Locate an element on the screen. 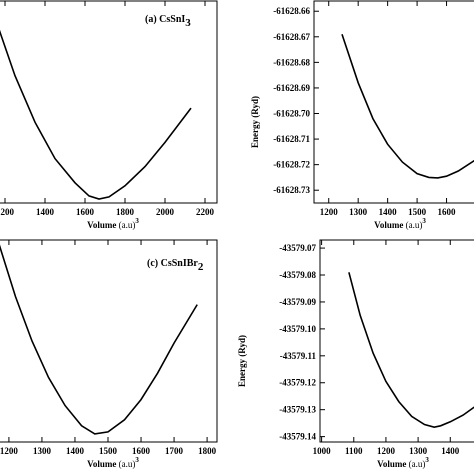 The image size is (474, 474). x-tick-label: 1100 is located at coordinates (354, 451).